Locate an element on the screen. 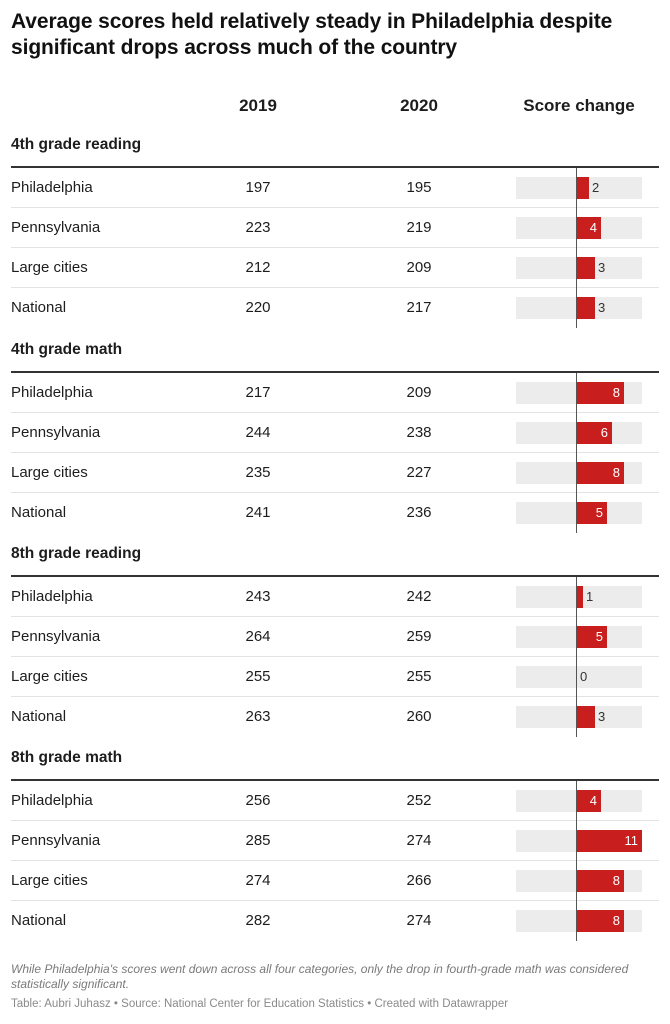  score-2020: 238 is located at coordinates (419, 432).